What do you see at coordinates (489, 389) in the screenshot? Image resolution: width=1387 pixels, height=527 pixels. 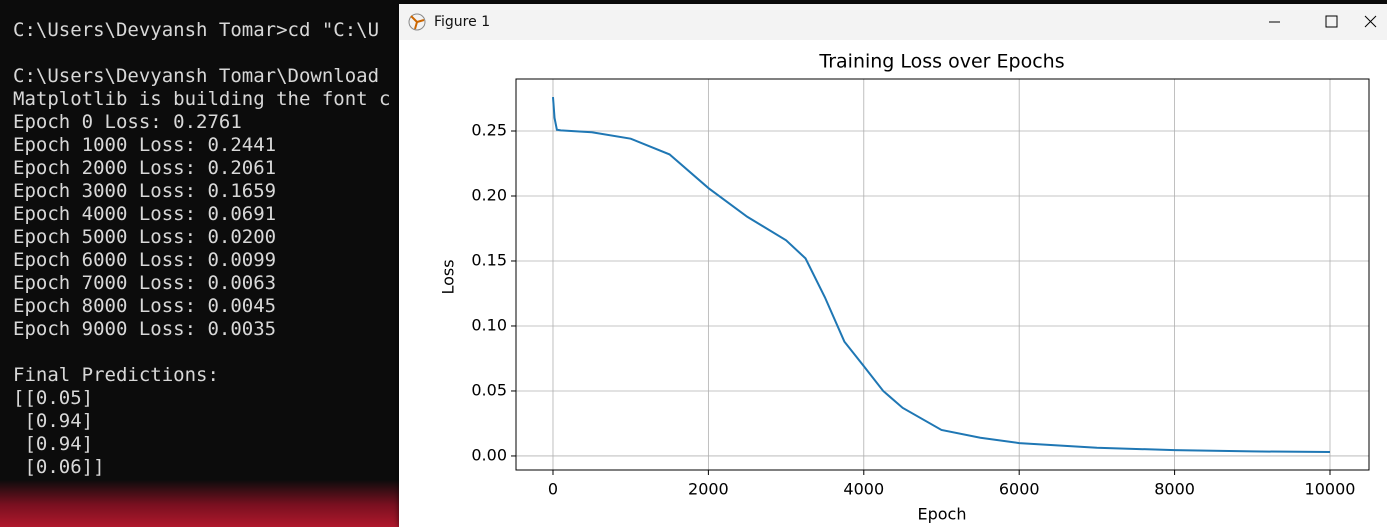 I see `y-tick-label: 0.05` at bounding box center [489, 389].